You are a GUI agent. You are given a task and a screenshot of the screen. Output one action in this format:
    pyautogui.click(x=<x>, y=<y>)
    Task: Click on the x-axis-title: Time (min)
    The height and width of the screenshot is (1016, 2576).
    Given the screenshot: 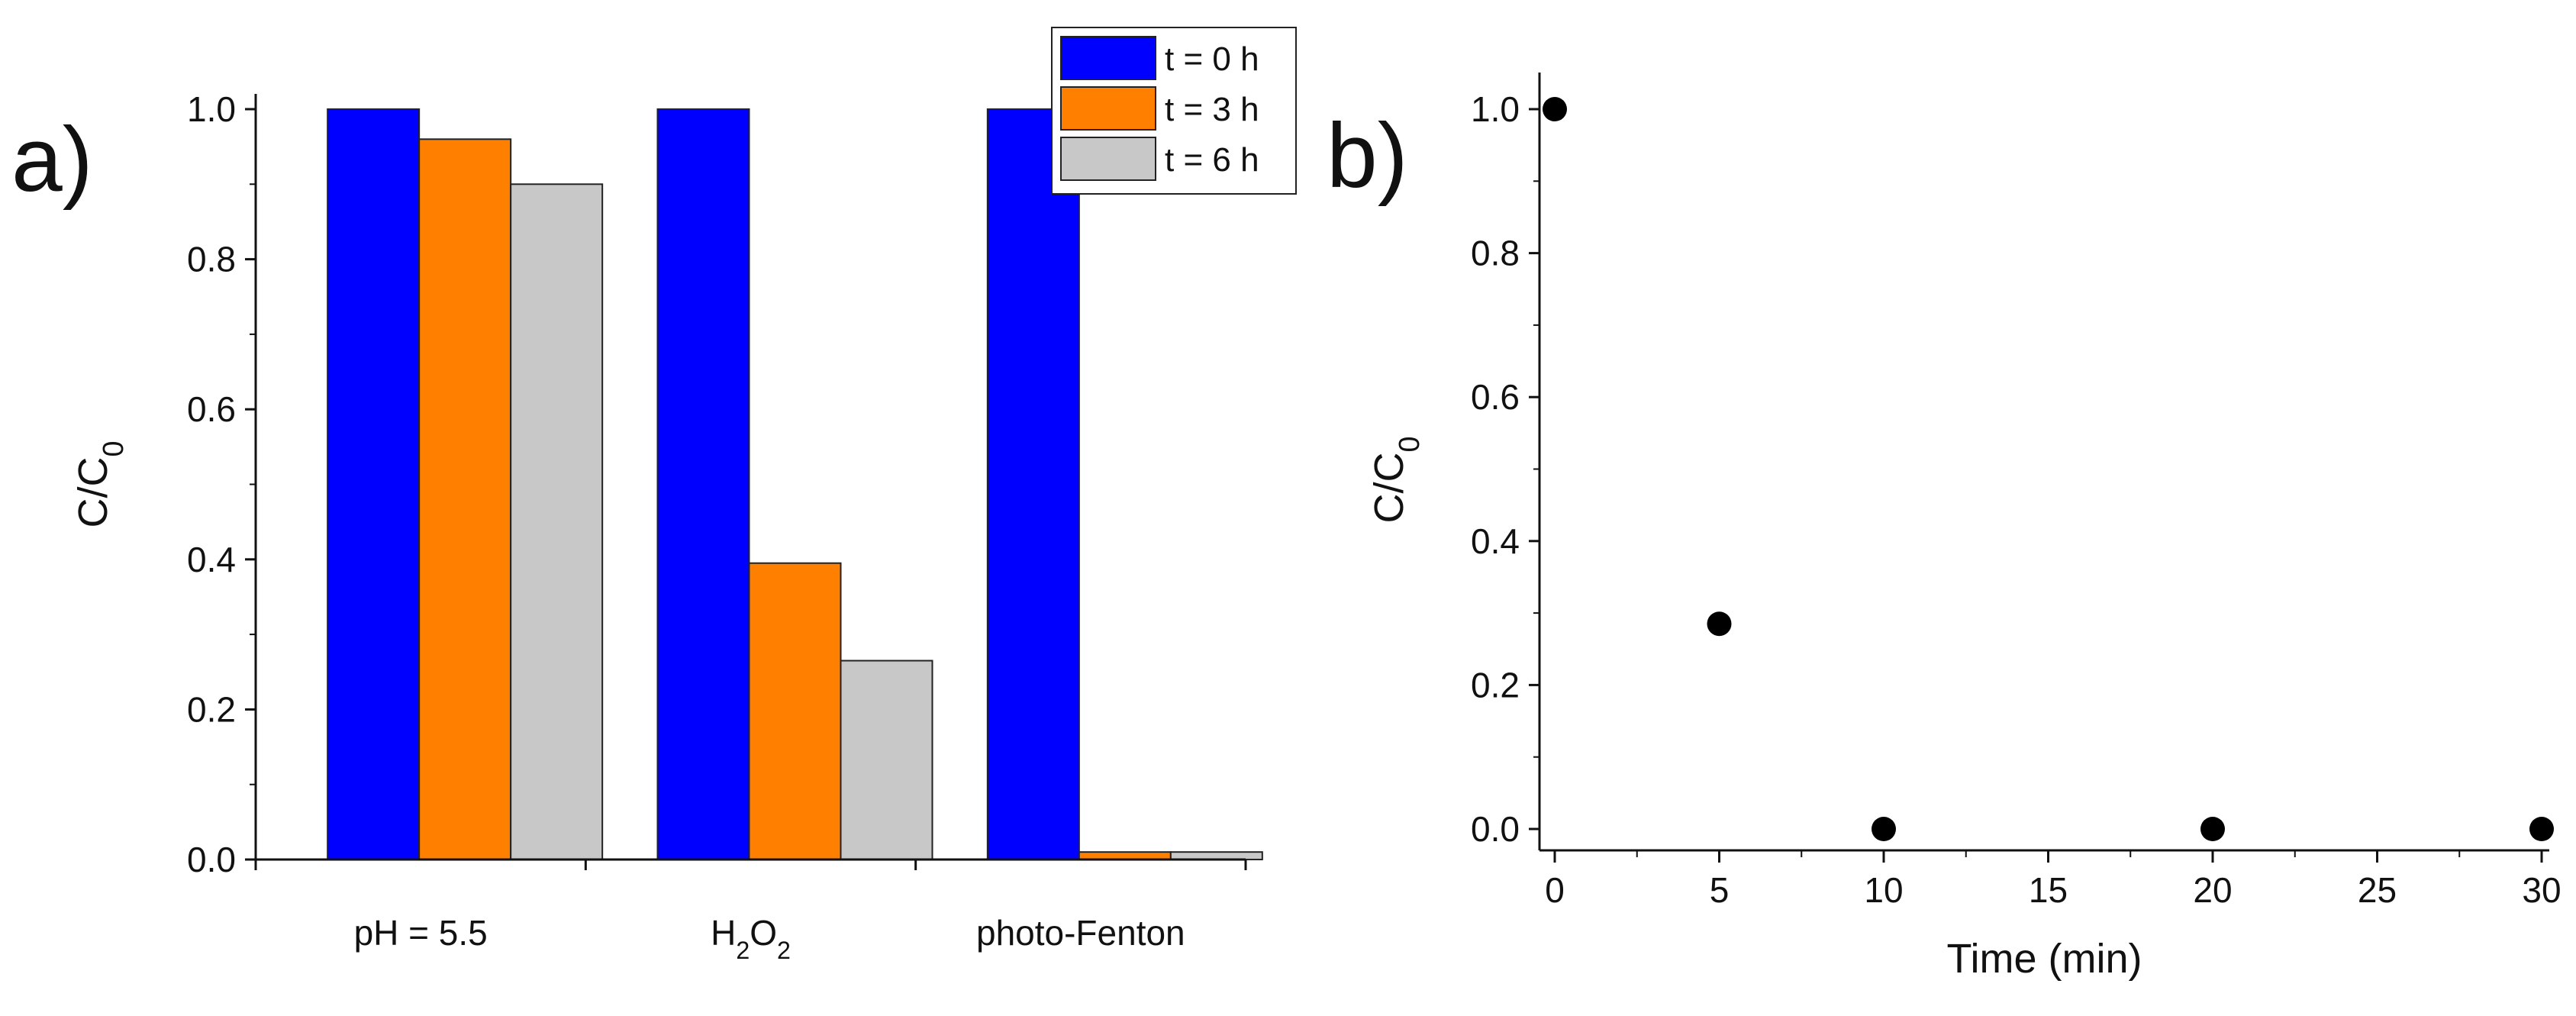 What is the action you would take?
    pyautogui.click(x=2045, y=959)
    